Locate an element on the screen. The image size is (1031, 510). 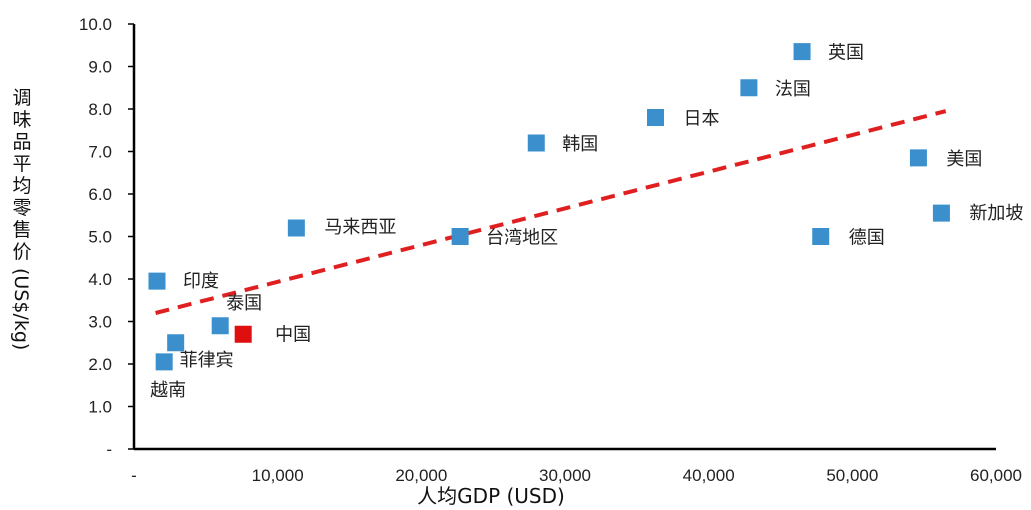
x-tick-label: - is located at coordinates (134, 475).